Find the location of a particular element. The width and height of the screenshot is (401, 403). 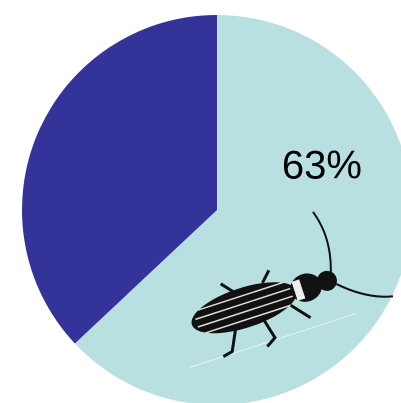

value-label: 63% is located at coordinates (322, 165).